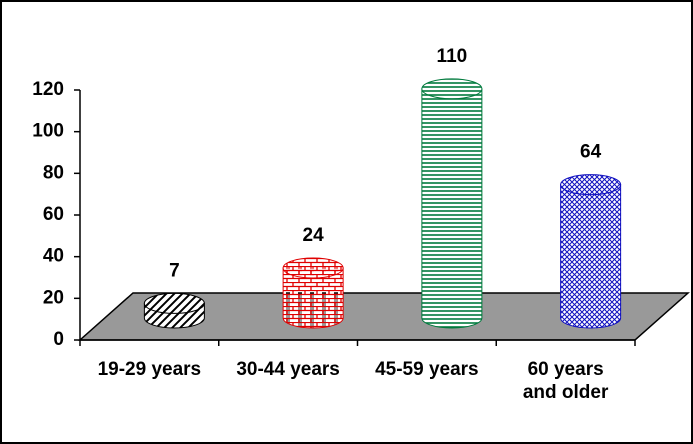 This screenshot has width=693, height=444. Describe the element at coordinates (48, 89) in the screenshot. I see `y-tick-label: 120` at that location.